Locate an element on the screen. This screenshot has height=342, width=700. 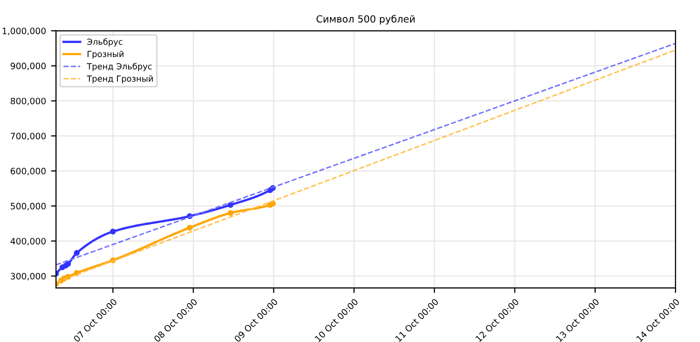
legend-label: Тренд Эльбрус is located at coordinates (119, 67).